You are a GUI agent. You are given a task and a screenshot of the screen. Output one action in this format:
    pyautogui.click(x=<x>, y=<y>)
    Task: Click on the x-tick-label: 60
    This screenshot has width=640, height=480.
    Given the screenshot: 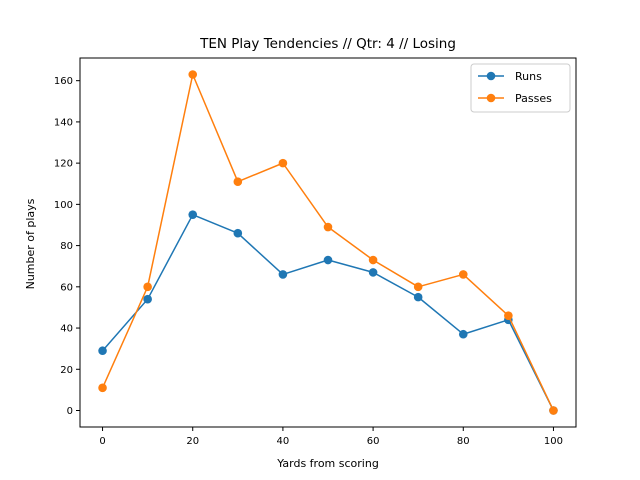 What is the action you would take?
    pyautogui.click(x=373, y=441)
    